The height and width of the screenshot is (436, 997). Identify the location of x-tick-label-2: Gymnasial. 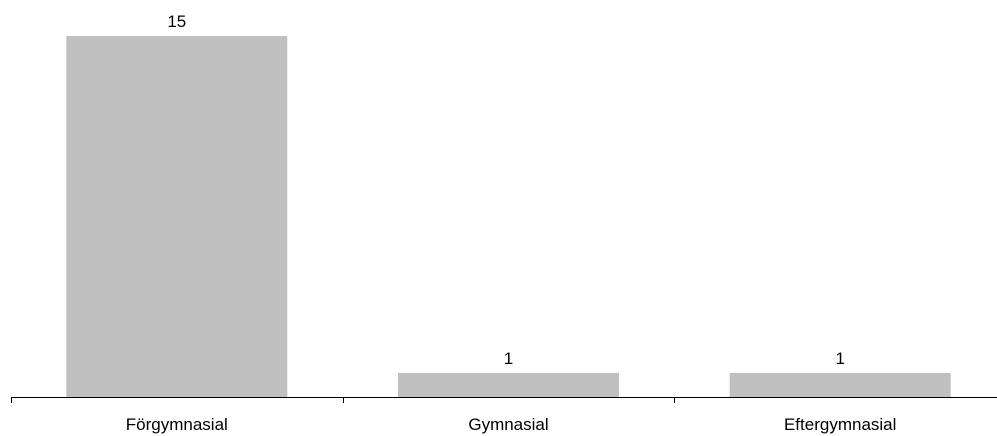
(508, 424).